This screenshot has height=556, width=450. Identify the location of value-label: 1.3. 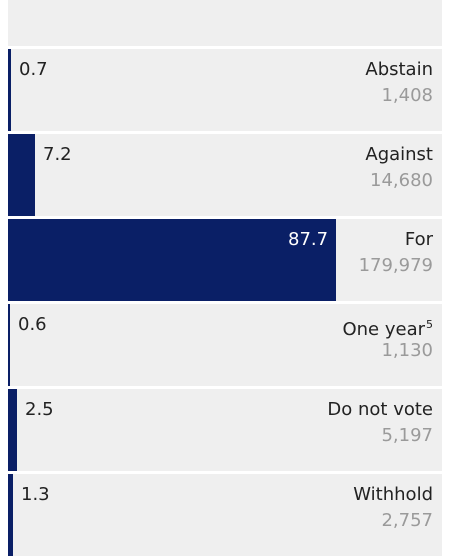
(35, 494).